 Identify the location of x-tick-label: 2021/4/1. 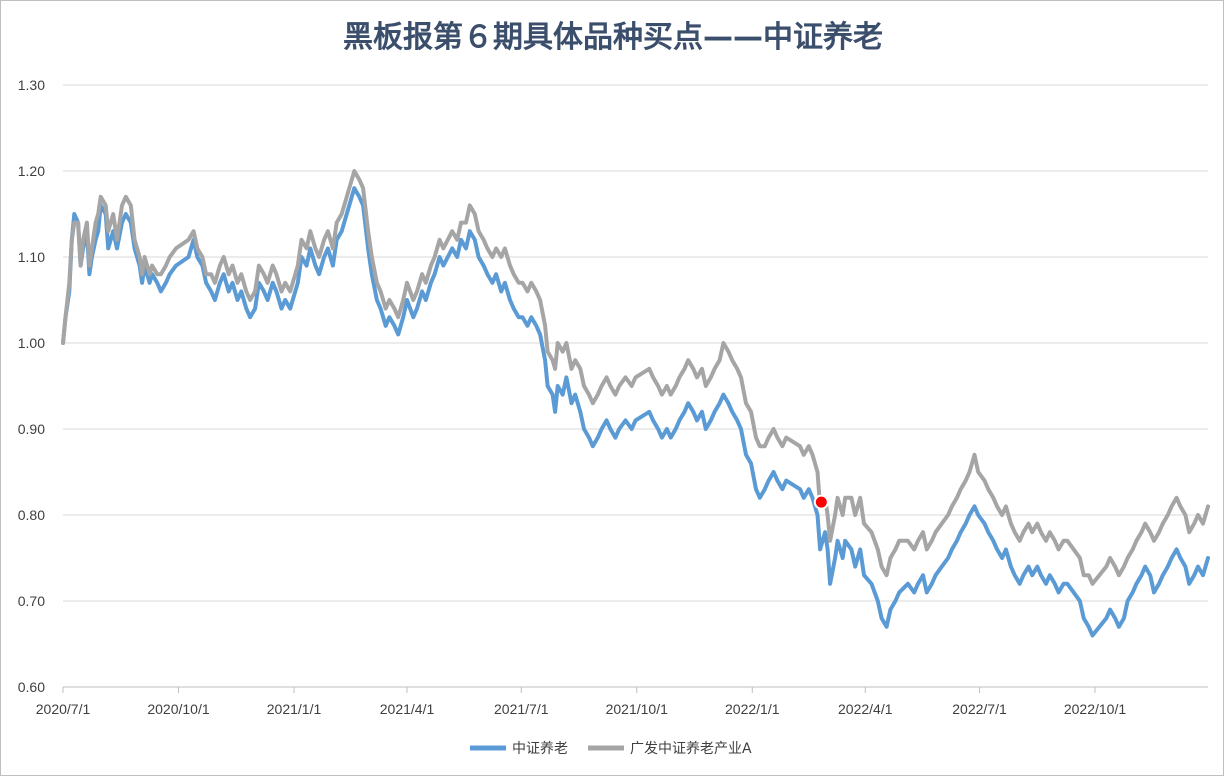
(407, 709).